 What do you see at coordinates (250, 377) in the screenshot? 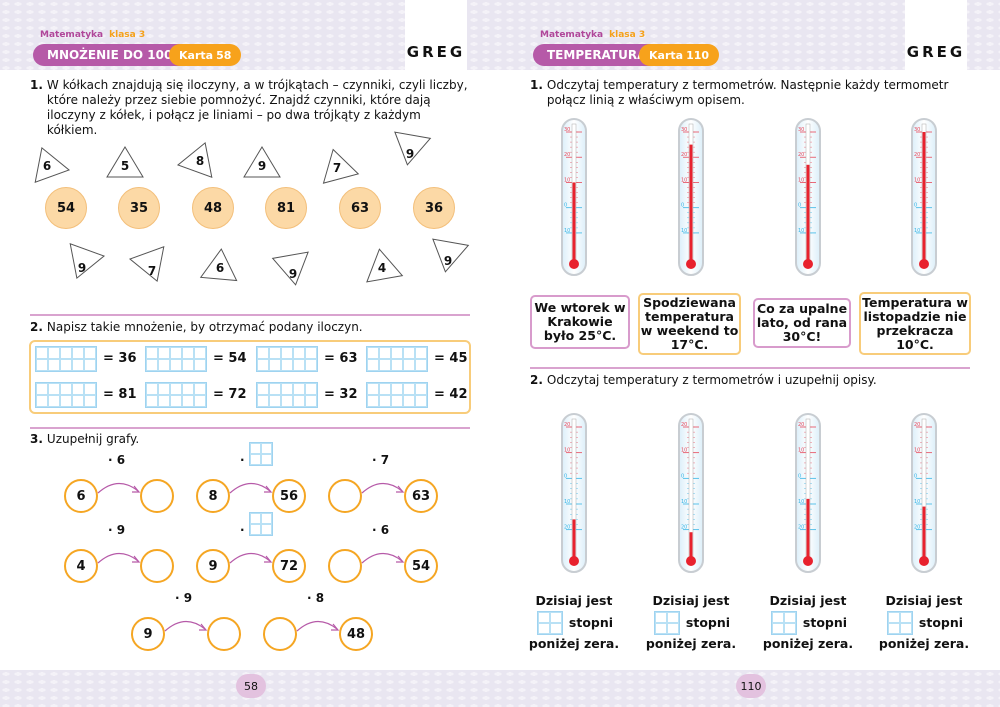
I see `exercise-2-box` at bounding box center [250, 377].